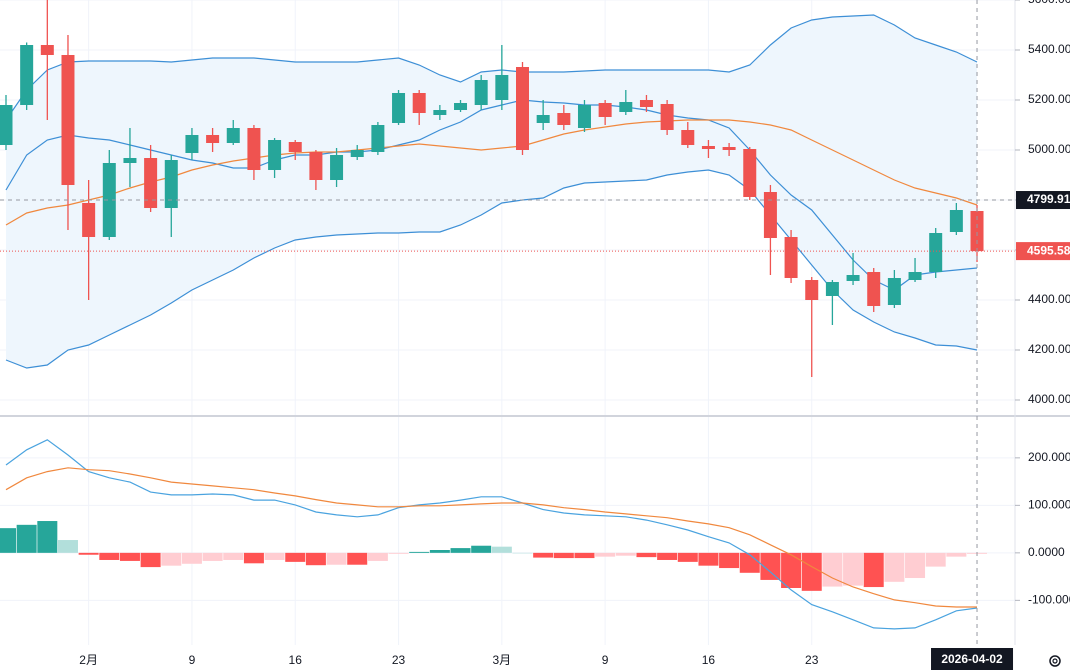 The width and height of the screenshot is (1070, 670). What do you see at coordinates (1049, 399) in the screenshot?
I see `y-tick-label: 4000.00` at bounding box center [1049, 399].